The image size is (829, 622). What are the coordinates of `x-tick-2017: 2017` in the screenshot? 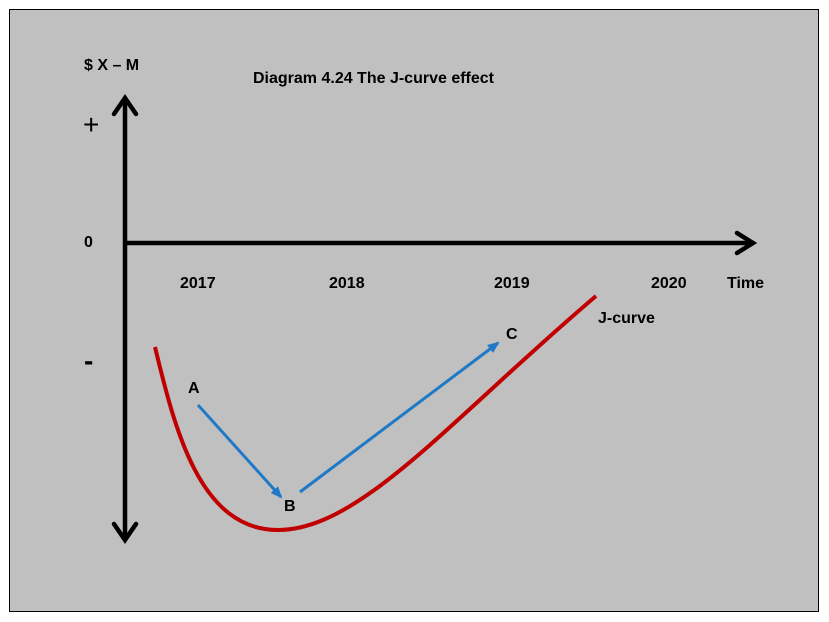 It's located at (198, 283).